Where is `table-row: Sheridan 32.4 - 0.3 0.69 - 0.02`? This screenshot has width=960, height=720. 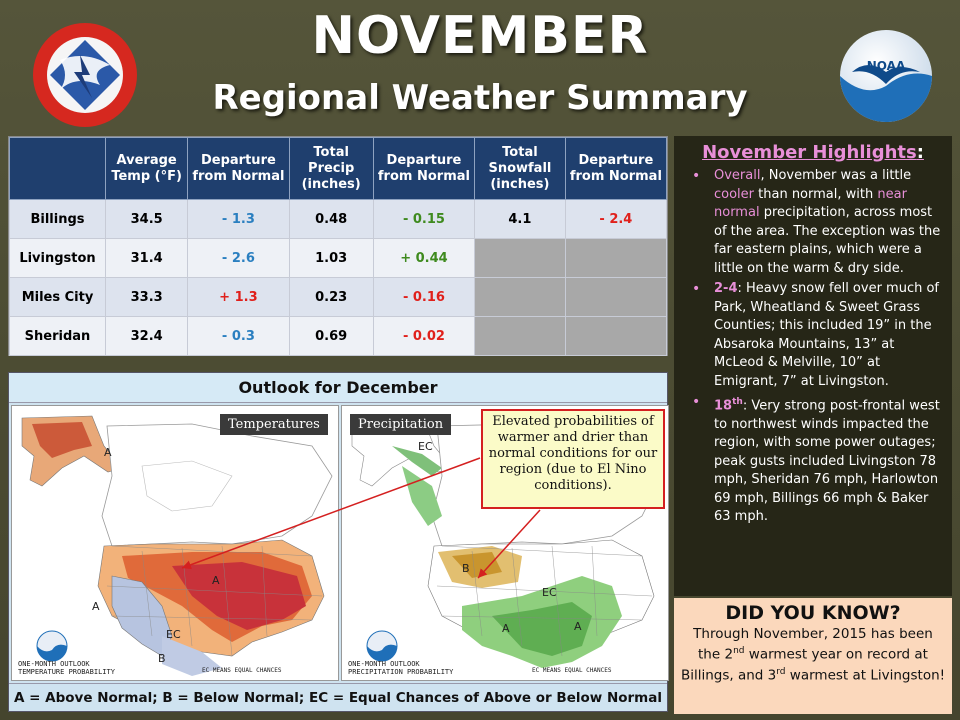 table-row: Sheridan 32.4 - 0.3 0.69 - 0.02 is located at coordinates (338, 336).